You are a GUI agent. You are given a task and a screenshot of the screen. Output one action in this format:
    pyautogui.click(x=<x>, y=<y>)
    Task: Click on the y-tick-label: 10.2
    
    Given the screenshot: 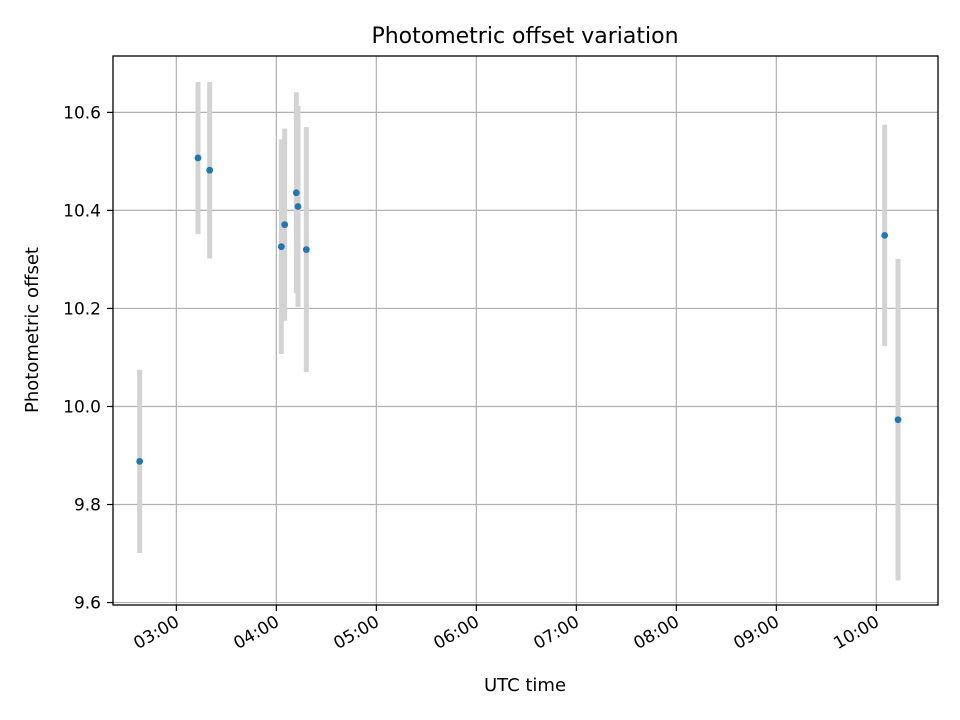 What is the action you would take?
    pyautogui.click(x=82, y=309)
    